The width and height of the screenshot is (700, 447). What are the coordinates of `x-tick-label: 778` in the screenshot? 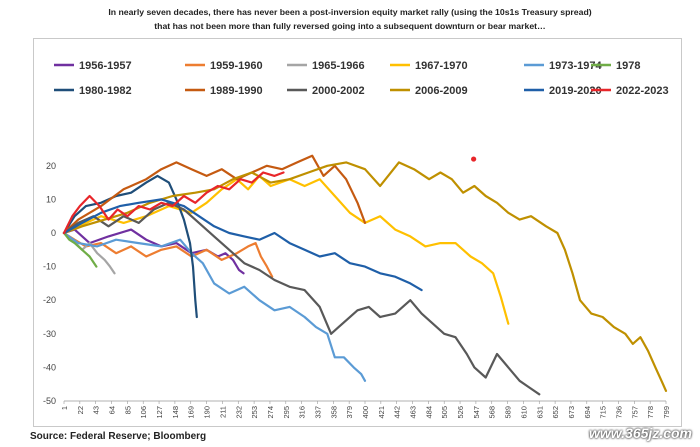 It's located at (650, 412).